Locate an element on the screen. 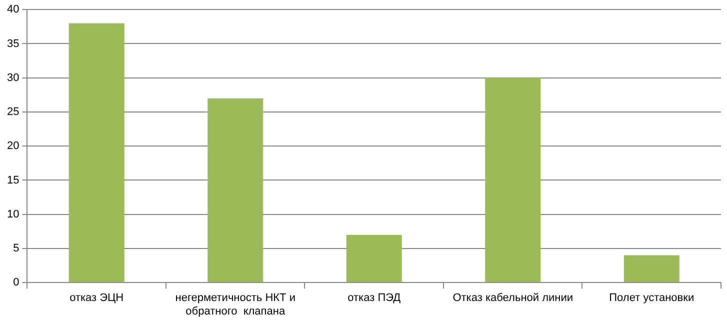 Image resolution: width=727 pixels, height=321 pixels. y-tick-label: 30 is located at coordinates (13, 78).